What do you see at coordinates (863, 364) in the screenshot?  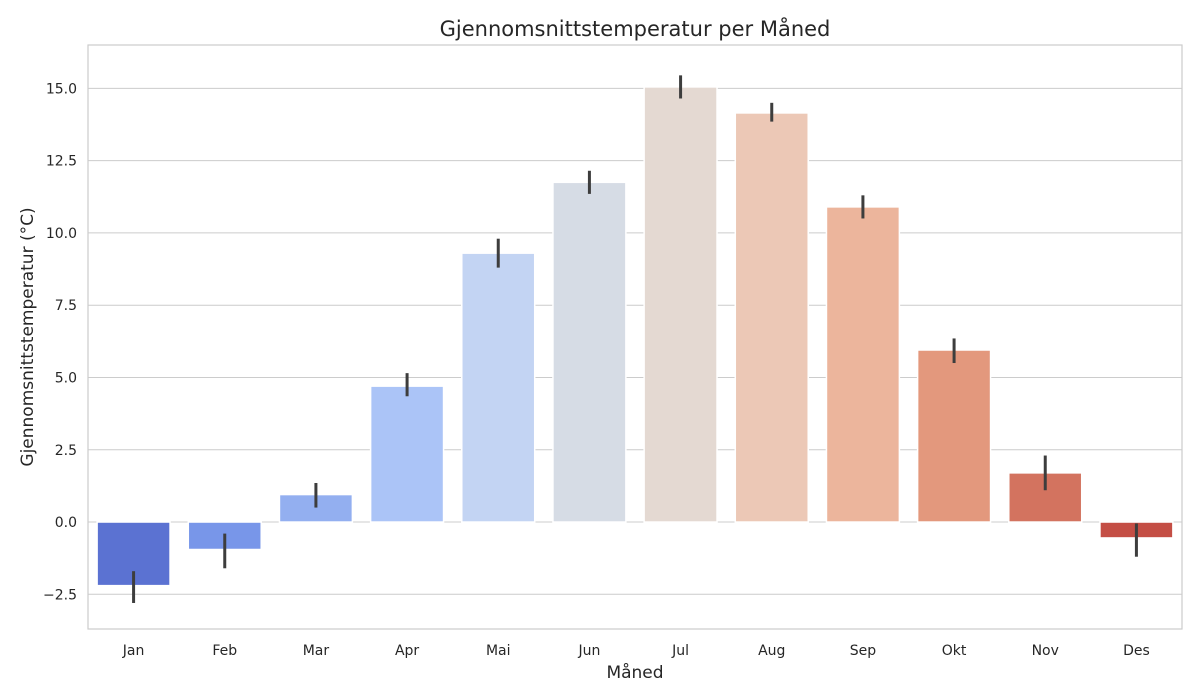 I see `bar-sep` at bounding box center [863, 364].